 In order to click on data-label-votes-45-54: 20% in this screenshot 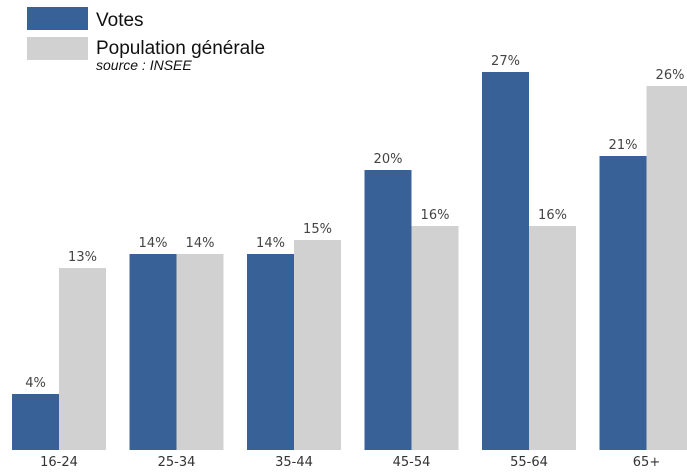, I will do `click(388, 159)`.